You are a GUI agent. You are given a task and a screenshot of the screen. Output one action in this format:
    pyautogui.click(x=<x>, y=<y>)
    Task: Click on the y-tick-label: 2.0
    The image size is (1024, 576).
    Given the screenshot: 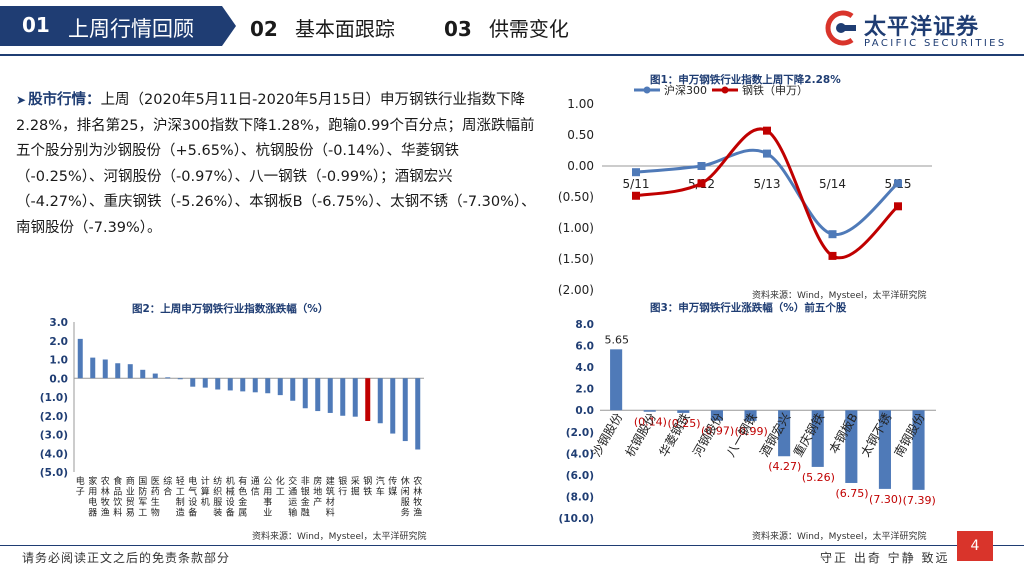 What is the action you would take?
    pyautogui.click(x=584, y=390)
    